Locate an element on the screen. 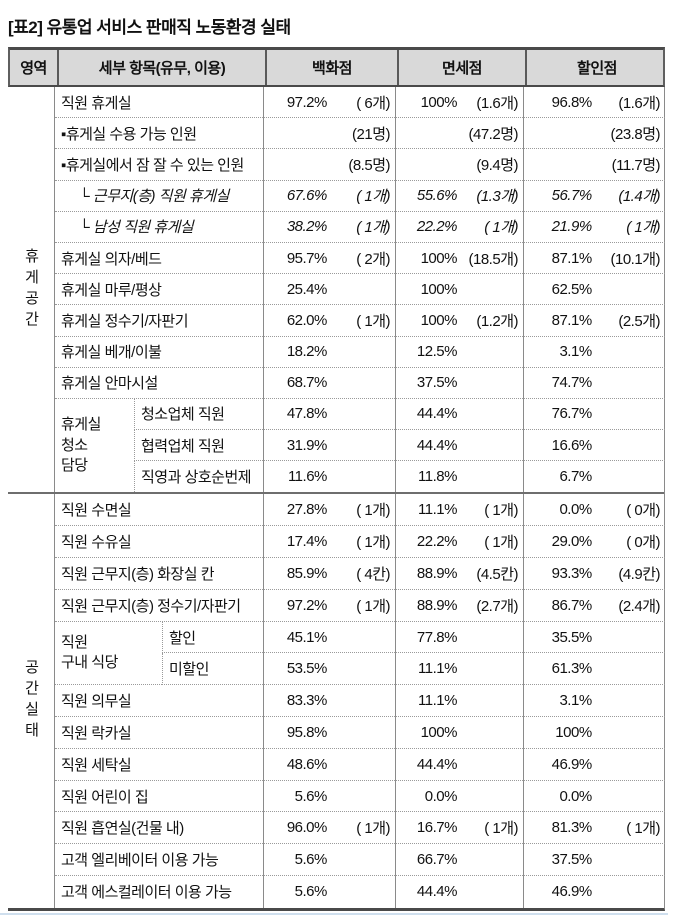 The height and width of the screenshot is (915, 676). count-value: ( 4칸) is located at coordinates (373, 574).